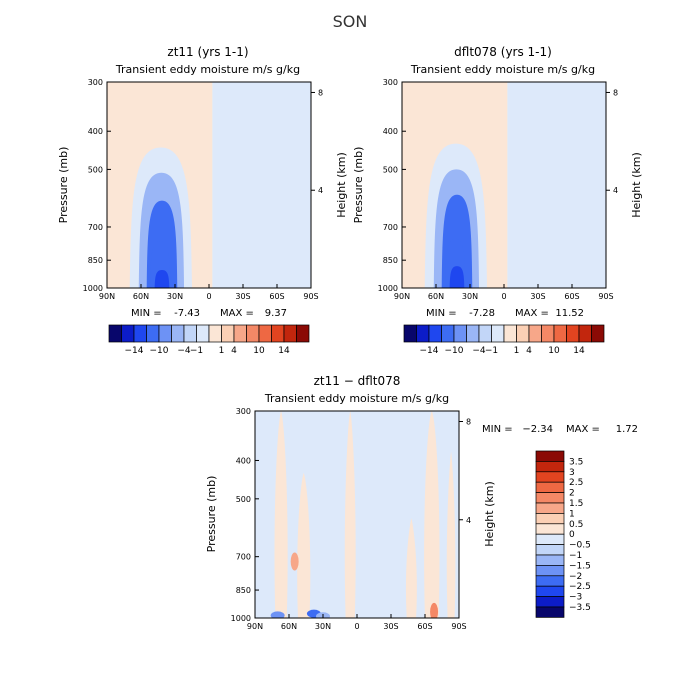 Image resolution: width=700 pixels, height=700 pixels. What do you see at coordinates (276, 313) in the screenshot?
I see `max-value: 9.37` at bounding box center [276, 313].